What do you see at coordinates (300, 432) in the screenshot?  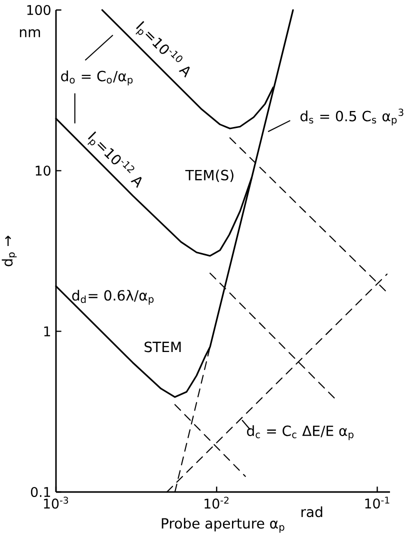 I see `annotation: d$_{c}$ = C$_{c}$ ΔE/E α$_{p}$` at bounding box center [300, 432].